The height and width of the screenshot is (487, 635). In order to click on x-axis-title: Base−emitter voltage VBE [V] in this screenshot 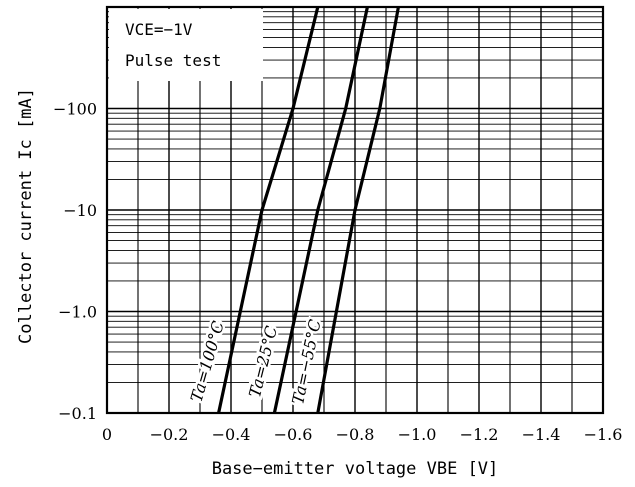, I will do `click(355, 469)`.